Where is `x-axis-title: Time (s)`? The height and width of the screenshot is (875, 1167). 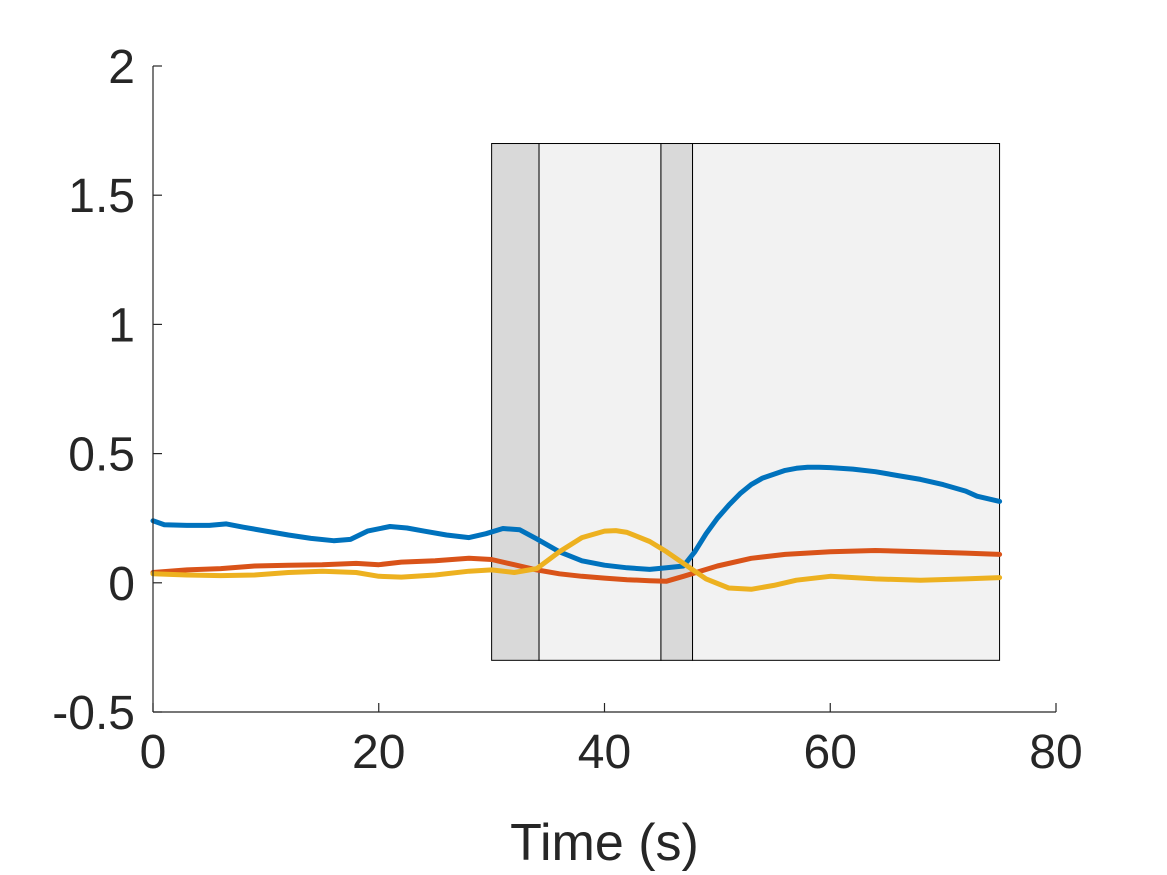
x-axis-title: Time (s) is located at coordinates (604, 843).